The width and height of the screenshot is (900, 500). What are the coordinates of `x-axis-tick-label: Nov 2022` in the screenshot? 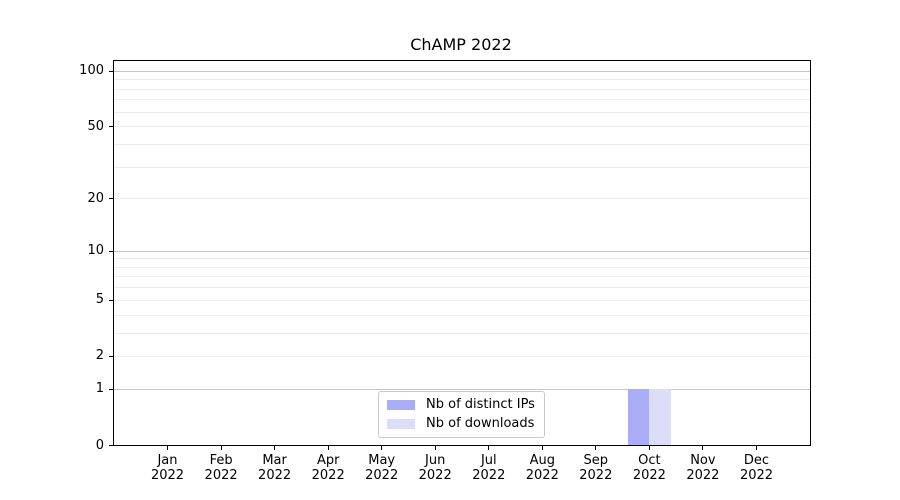 It's located at (703, 468).